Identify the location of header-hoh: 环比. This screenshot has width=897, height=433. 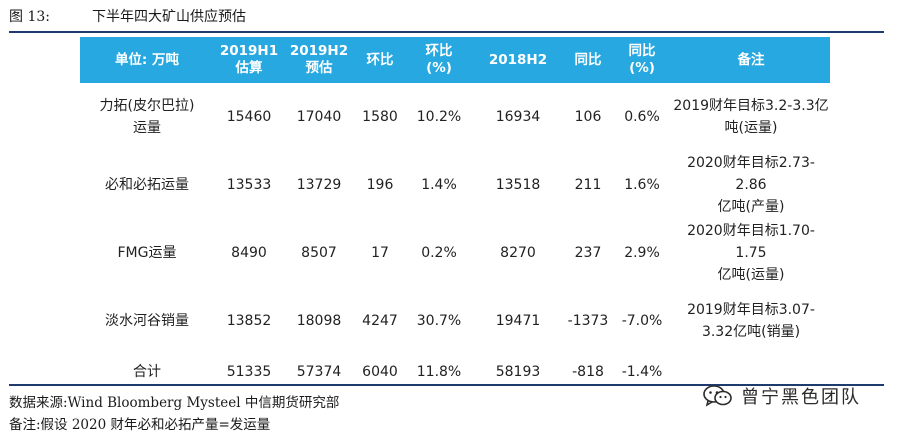
(380, 60).